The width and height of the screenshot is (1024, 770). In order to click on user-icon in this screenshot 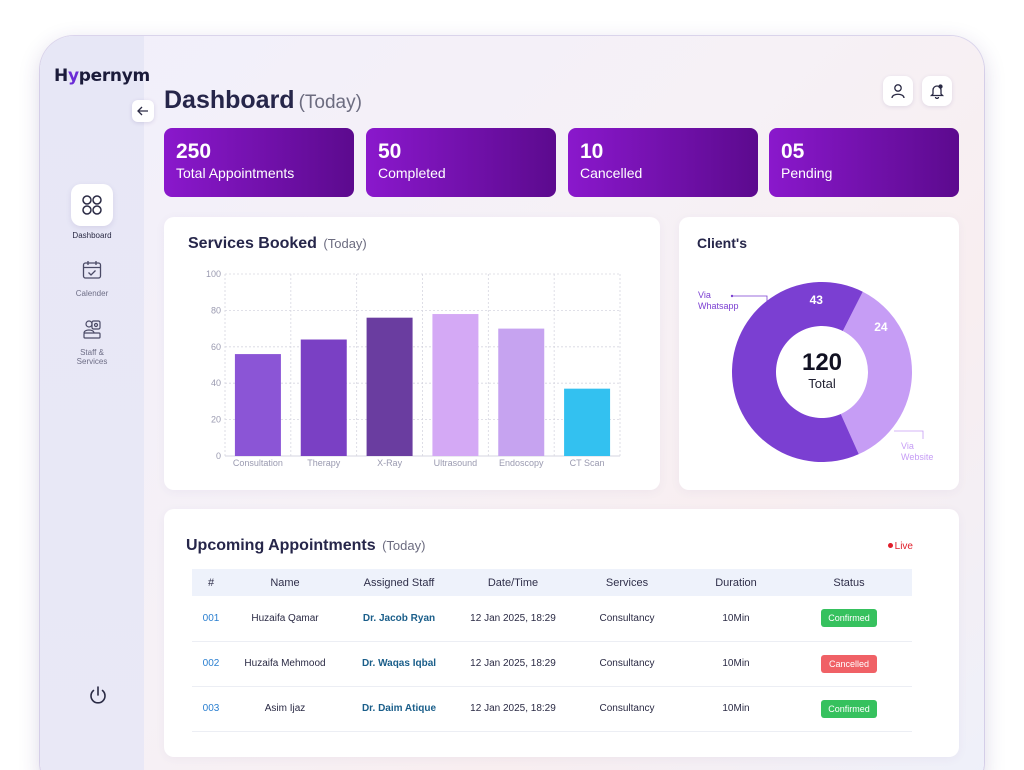, I will do `click(898, 91)`.